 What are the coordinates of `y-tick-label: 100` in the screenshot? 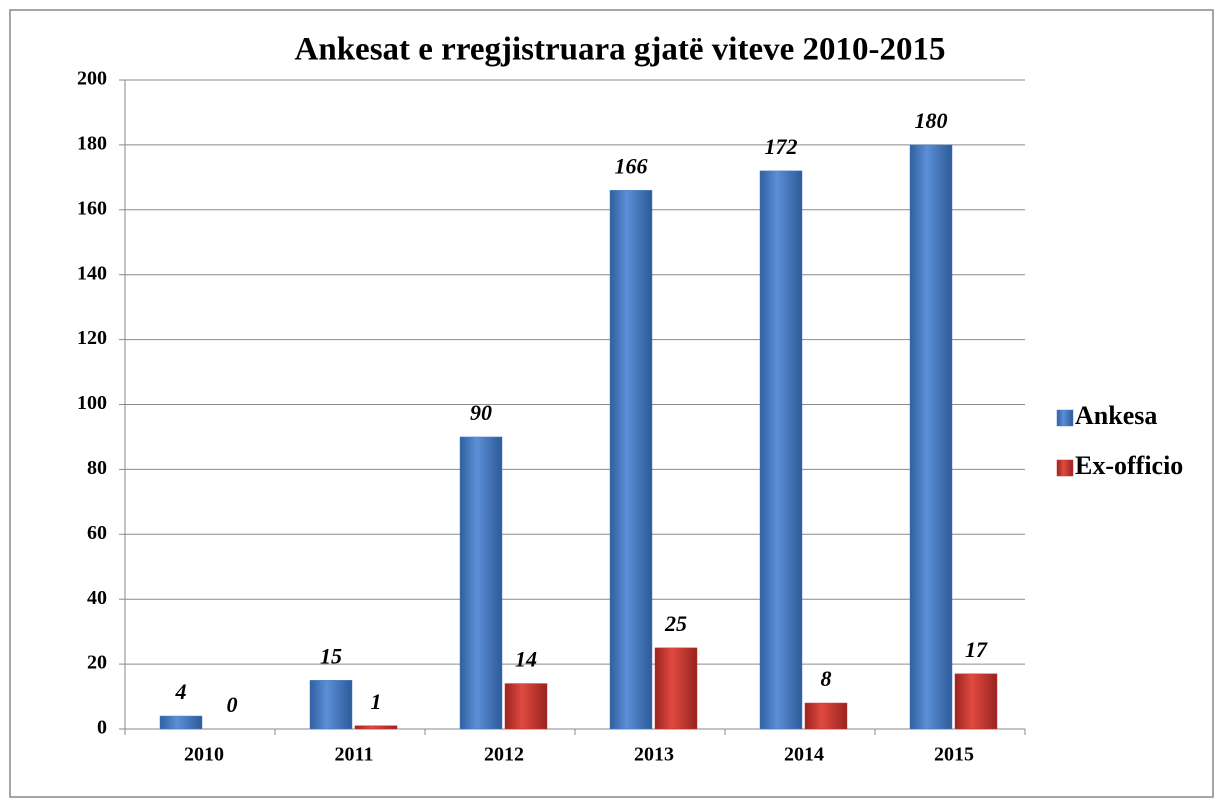 It's located at (92, 403).